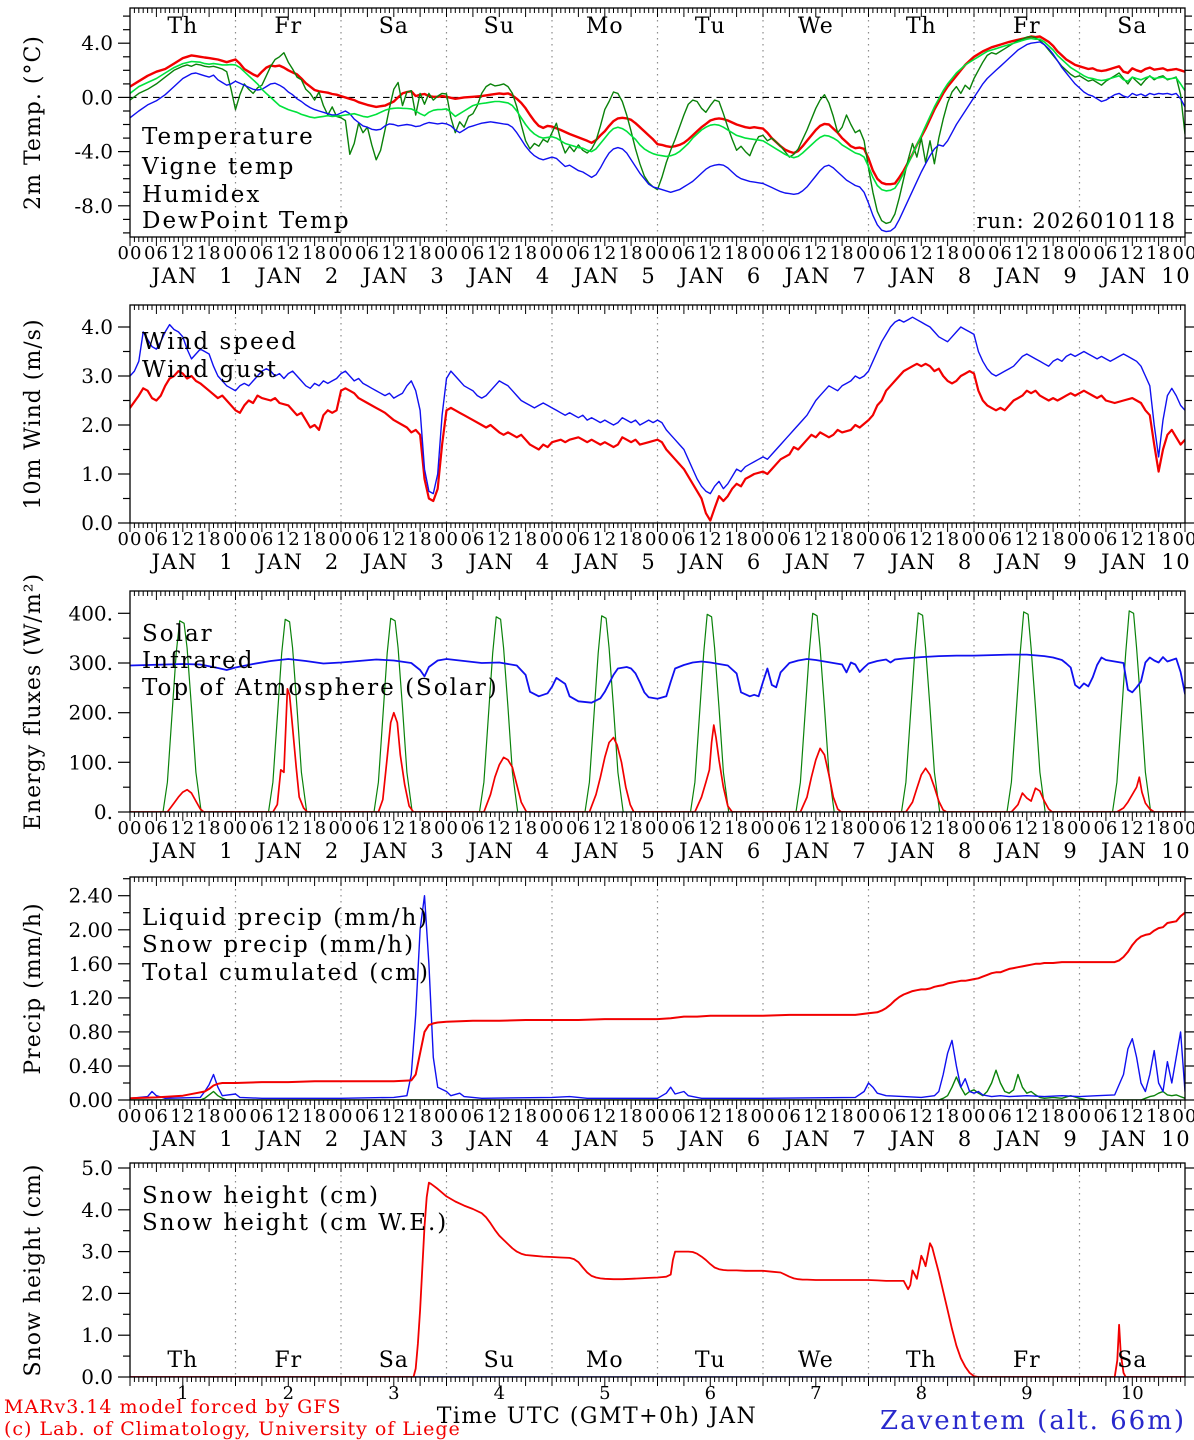 The image size is (1194, 1440). Describe the element at coordinates (90, 713) in the screenshot. I see `y-tick-label: 200.` at that location.